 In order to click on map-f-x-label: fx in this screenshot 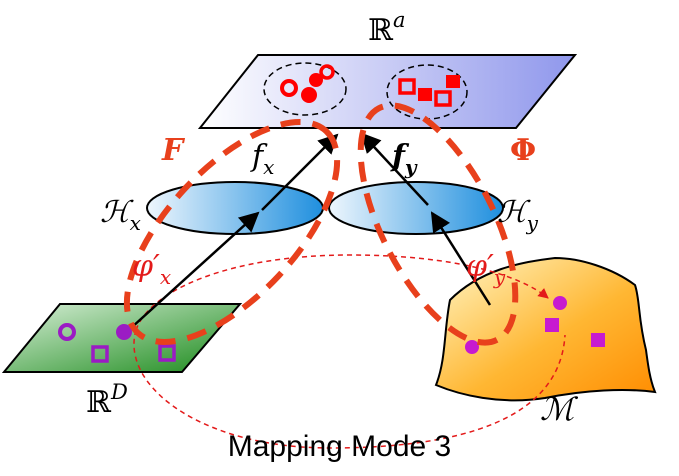, I will do `click(262, 159)`.